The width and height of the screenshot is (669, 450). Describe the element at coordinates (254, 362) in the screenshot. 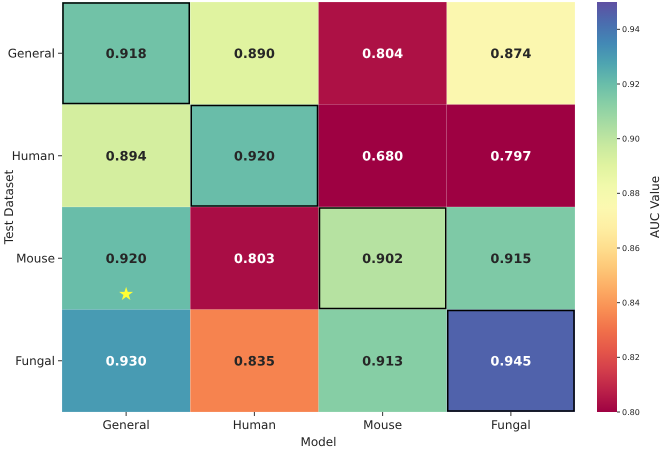

I see `data-label: 0.835` at that location.